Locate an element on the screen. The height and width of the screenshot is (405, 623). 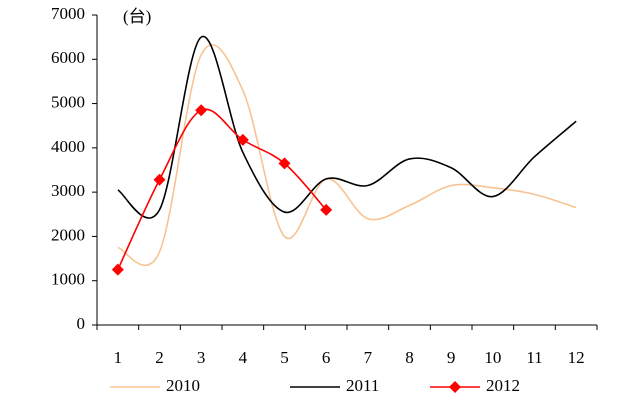
x-tick-label: 10 is located at coordinates (492, 357).